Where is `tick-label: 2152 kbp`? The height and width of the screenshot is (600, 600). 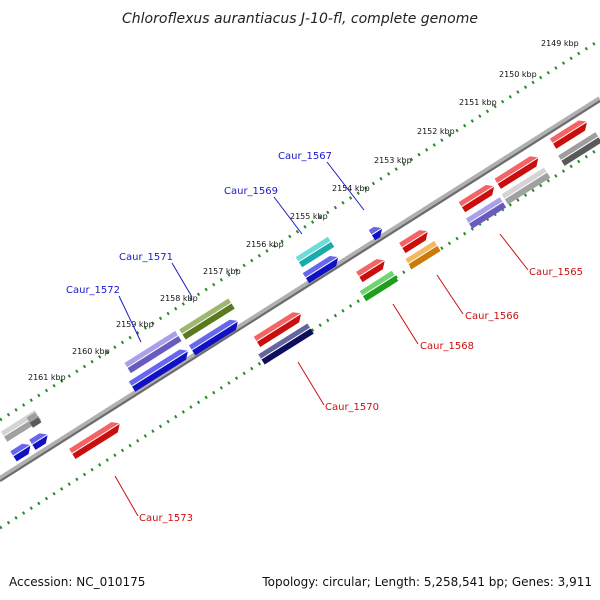 tick-label: 2152 kbp is located at coordinates (436, 131).